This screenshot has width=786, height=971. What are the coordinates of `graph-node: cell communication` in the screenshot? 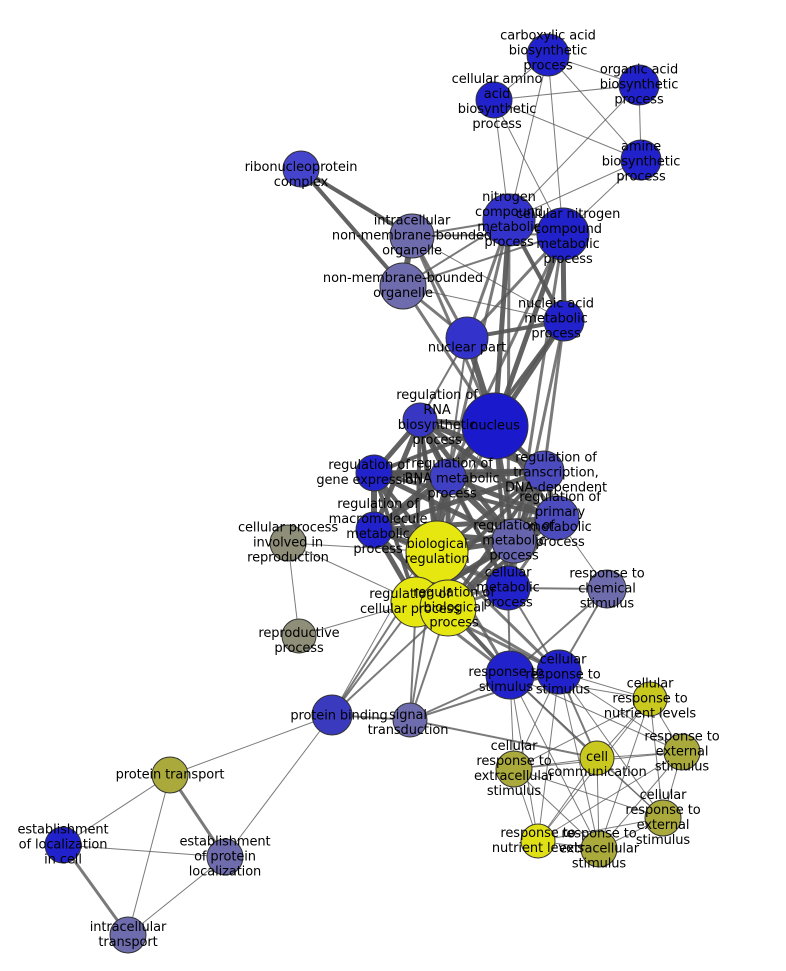 It's located at (597, 758).